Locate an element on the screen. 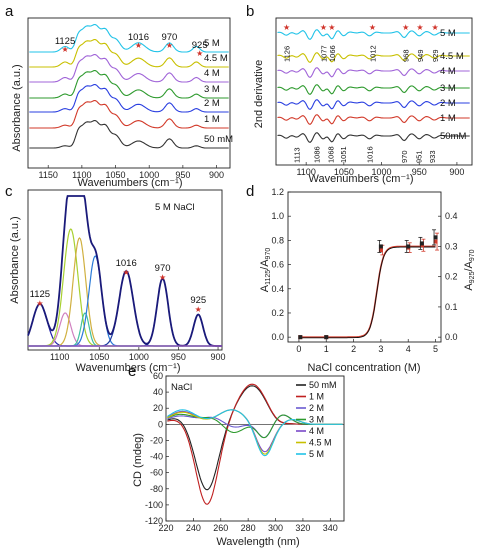 This screenshot has width=481, height=550. panel-a-ticks: 1150 1100 1050 1000 950 900 is located at coordinates (131, 172).